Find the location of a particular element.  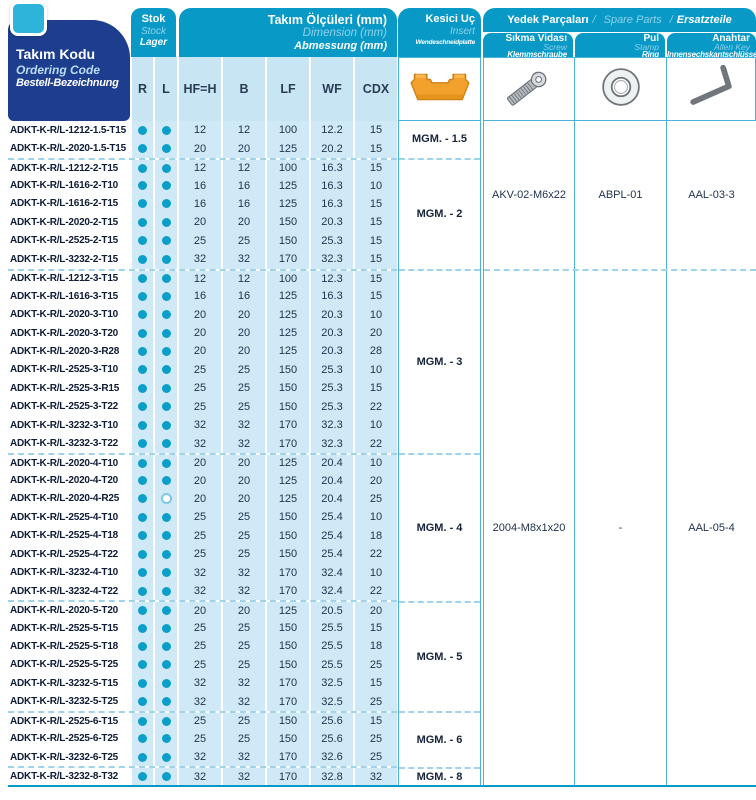

table-row: ADKT-K-R/L-2525-4-T18 25 25 150 25.4 18 is located at coordinates (202, 536).